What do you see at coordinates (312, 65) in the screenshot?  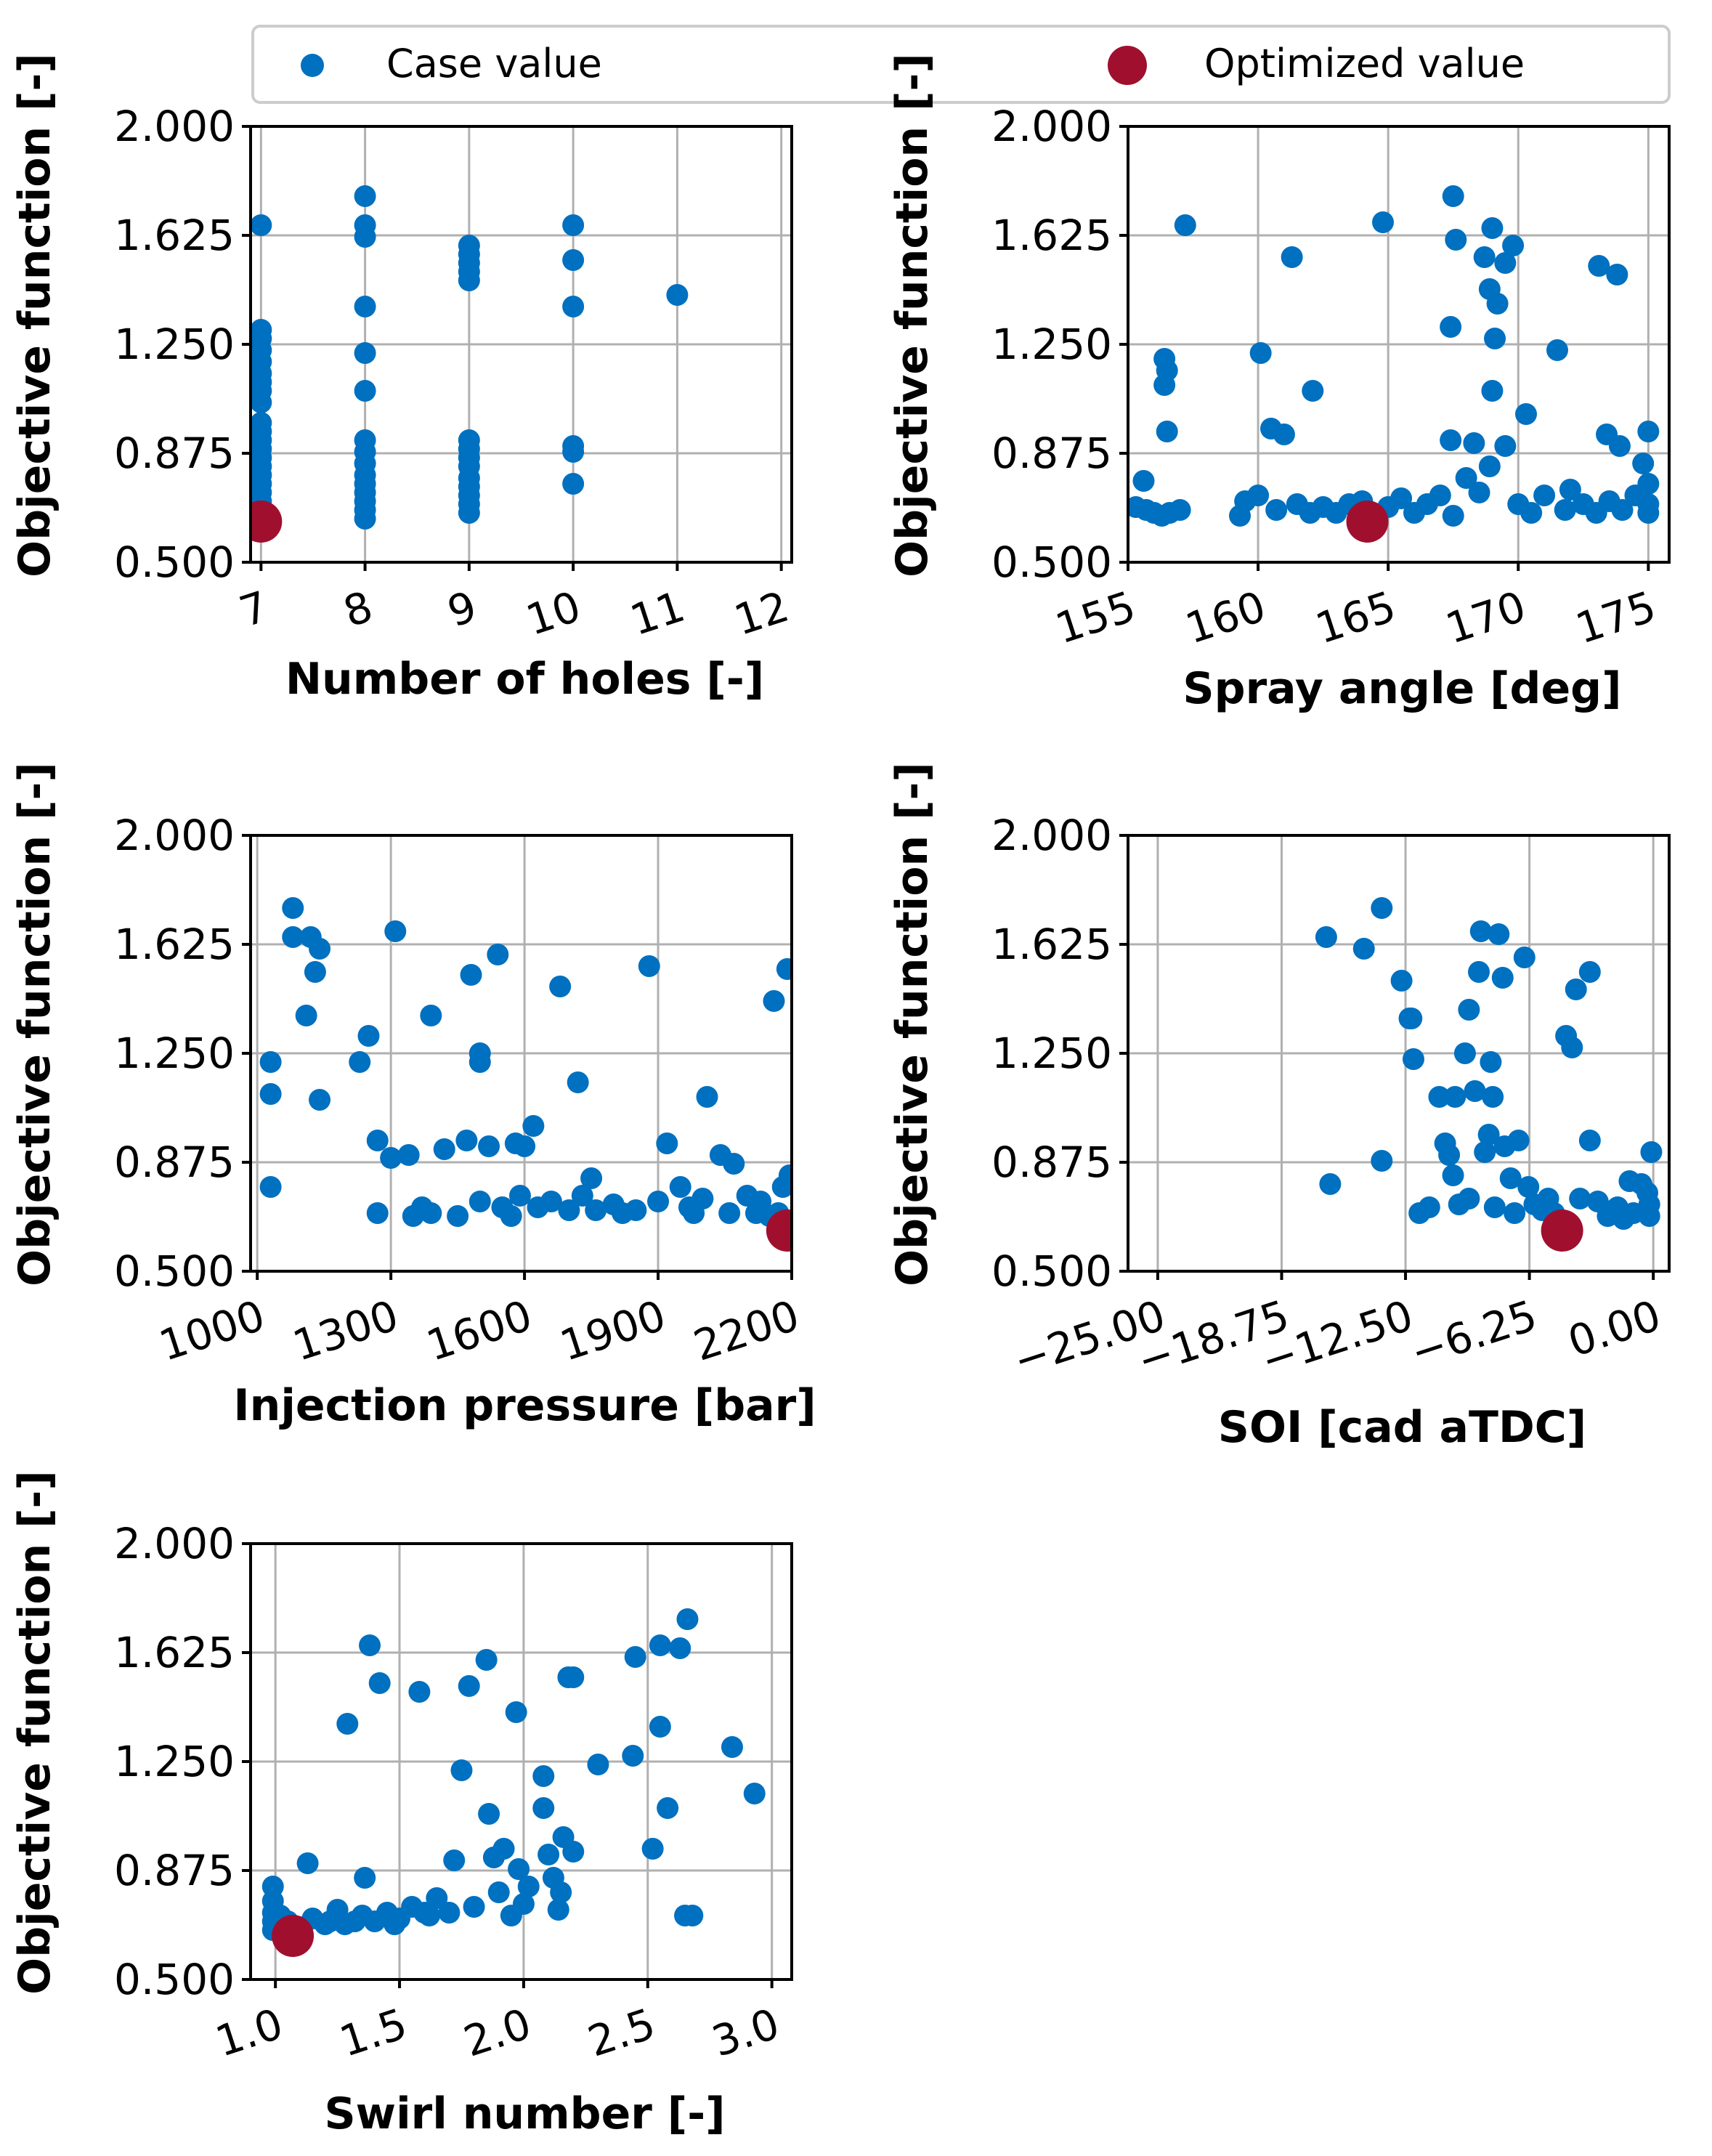 I see `legend-case-marker` at bounding box center [312, 65].